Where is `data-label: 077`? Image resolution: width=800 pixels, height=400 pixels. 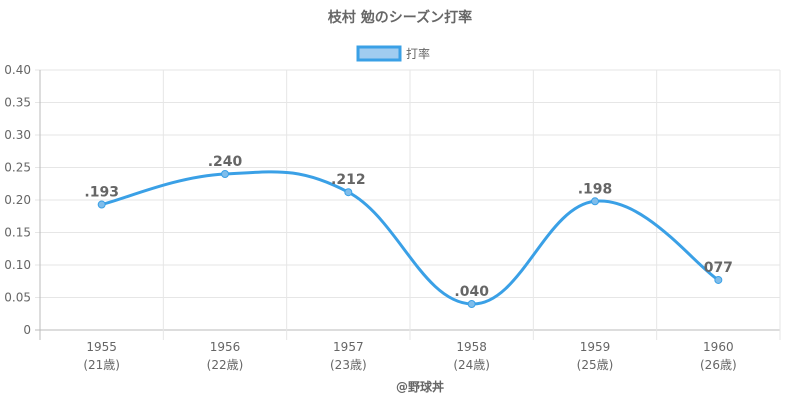
data-label: 077 is located at coordinates (718, 268).